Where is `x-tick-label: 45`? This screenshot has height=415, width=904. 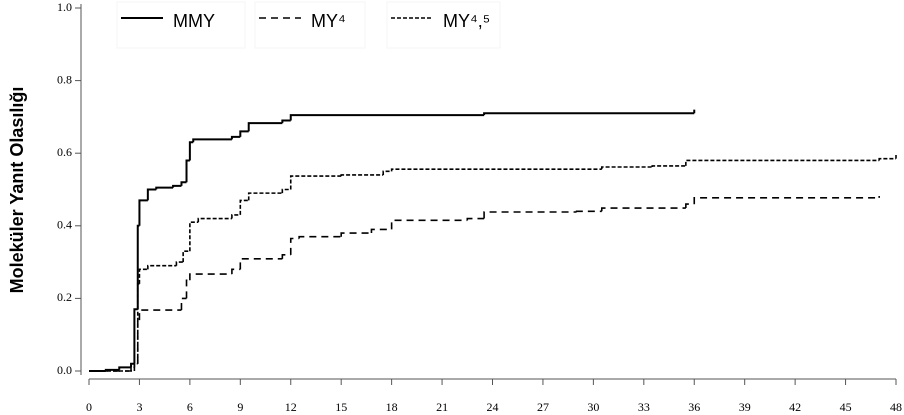
x-tick-label: 45 is located at coordinates (846, 407).